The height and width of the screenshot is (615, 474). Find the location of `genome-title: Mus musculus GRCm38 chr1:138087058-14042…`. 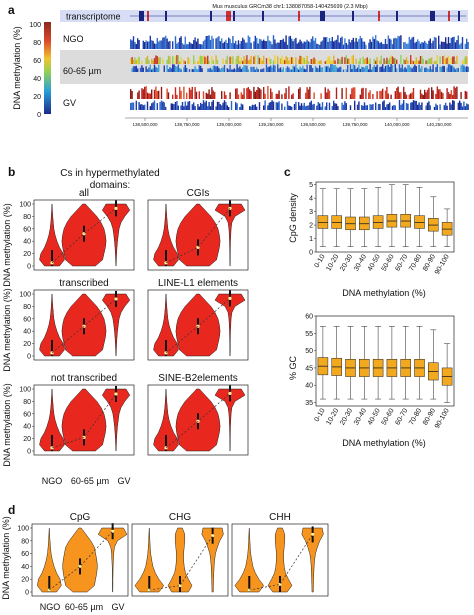

genome-title: Mus musculus GRCm38 chr1:138087058-14042… is located at coordinates (289, 7).